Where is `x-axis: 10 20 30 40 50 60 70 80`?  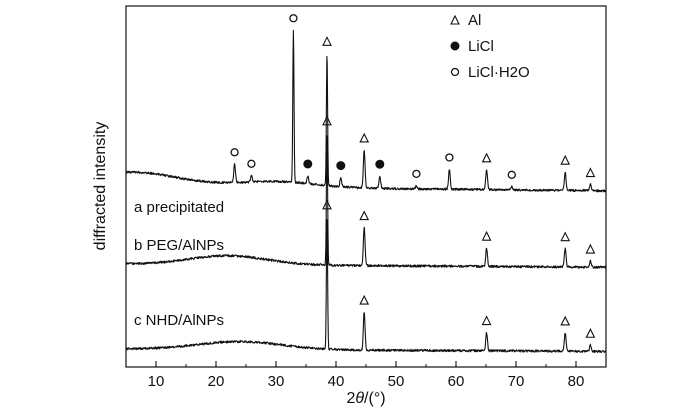 x-axis: 10 20 30 40 50 60 70 80 is located at coordinates (366, 375).